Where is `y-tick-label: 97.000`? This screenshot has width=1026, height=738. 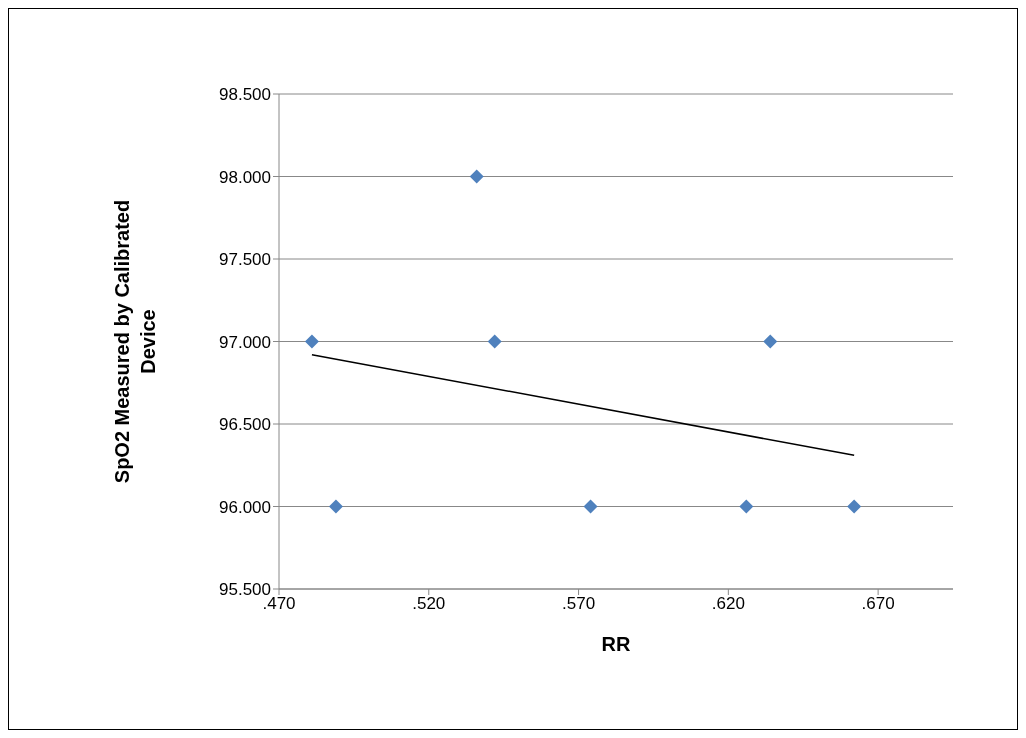 y-tick-label: 97.000 is located at coordinates (245, 342).